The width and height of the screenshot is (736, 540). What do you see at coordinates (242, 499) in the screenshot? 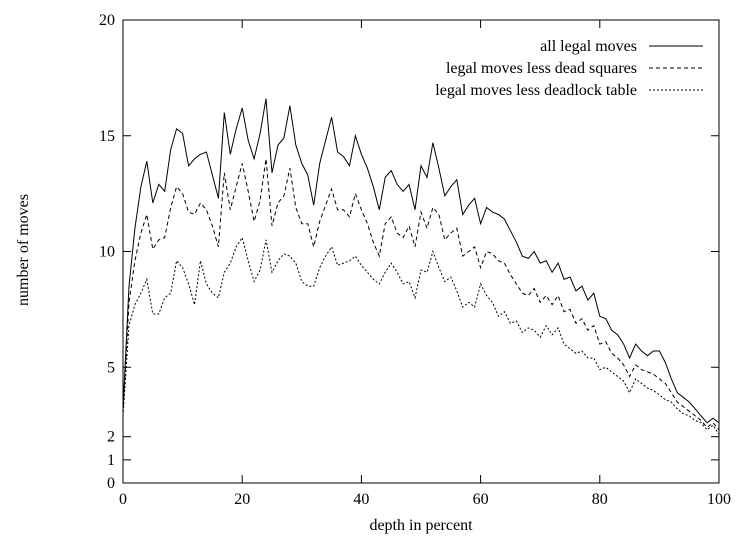
I see `x-tick-label: 20` at bounding box center [242, 499].